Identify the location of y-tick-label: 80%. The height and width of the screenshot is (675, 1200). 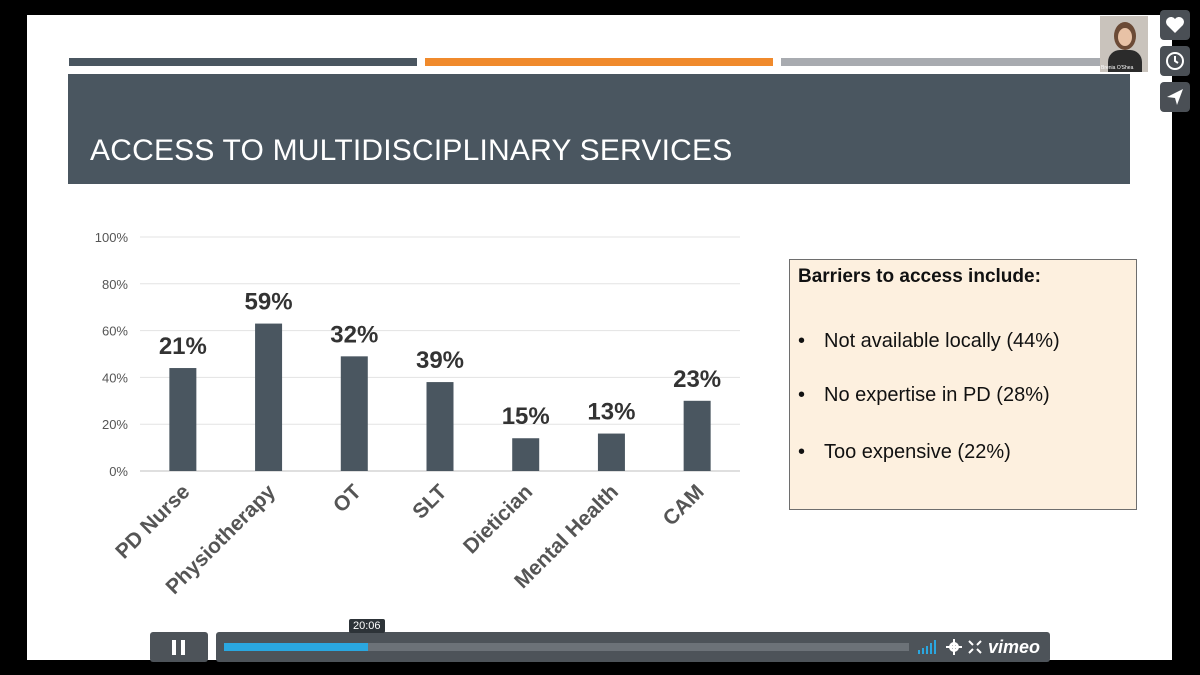
(115, 284).